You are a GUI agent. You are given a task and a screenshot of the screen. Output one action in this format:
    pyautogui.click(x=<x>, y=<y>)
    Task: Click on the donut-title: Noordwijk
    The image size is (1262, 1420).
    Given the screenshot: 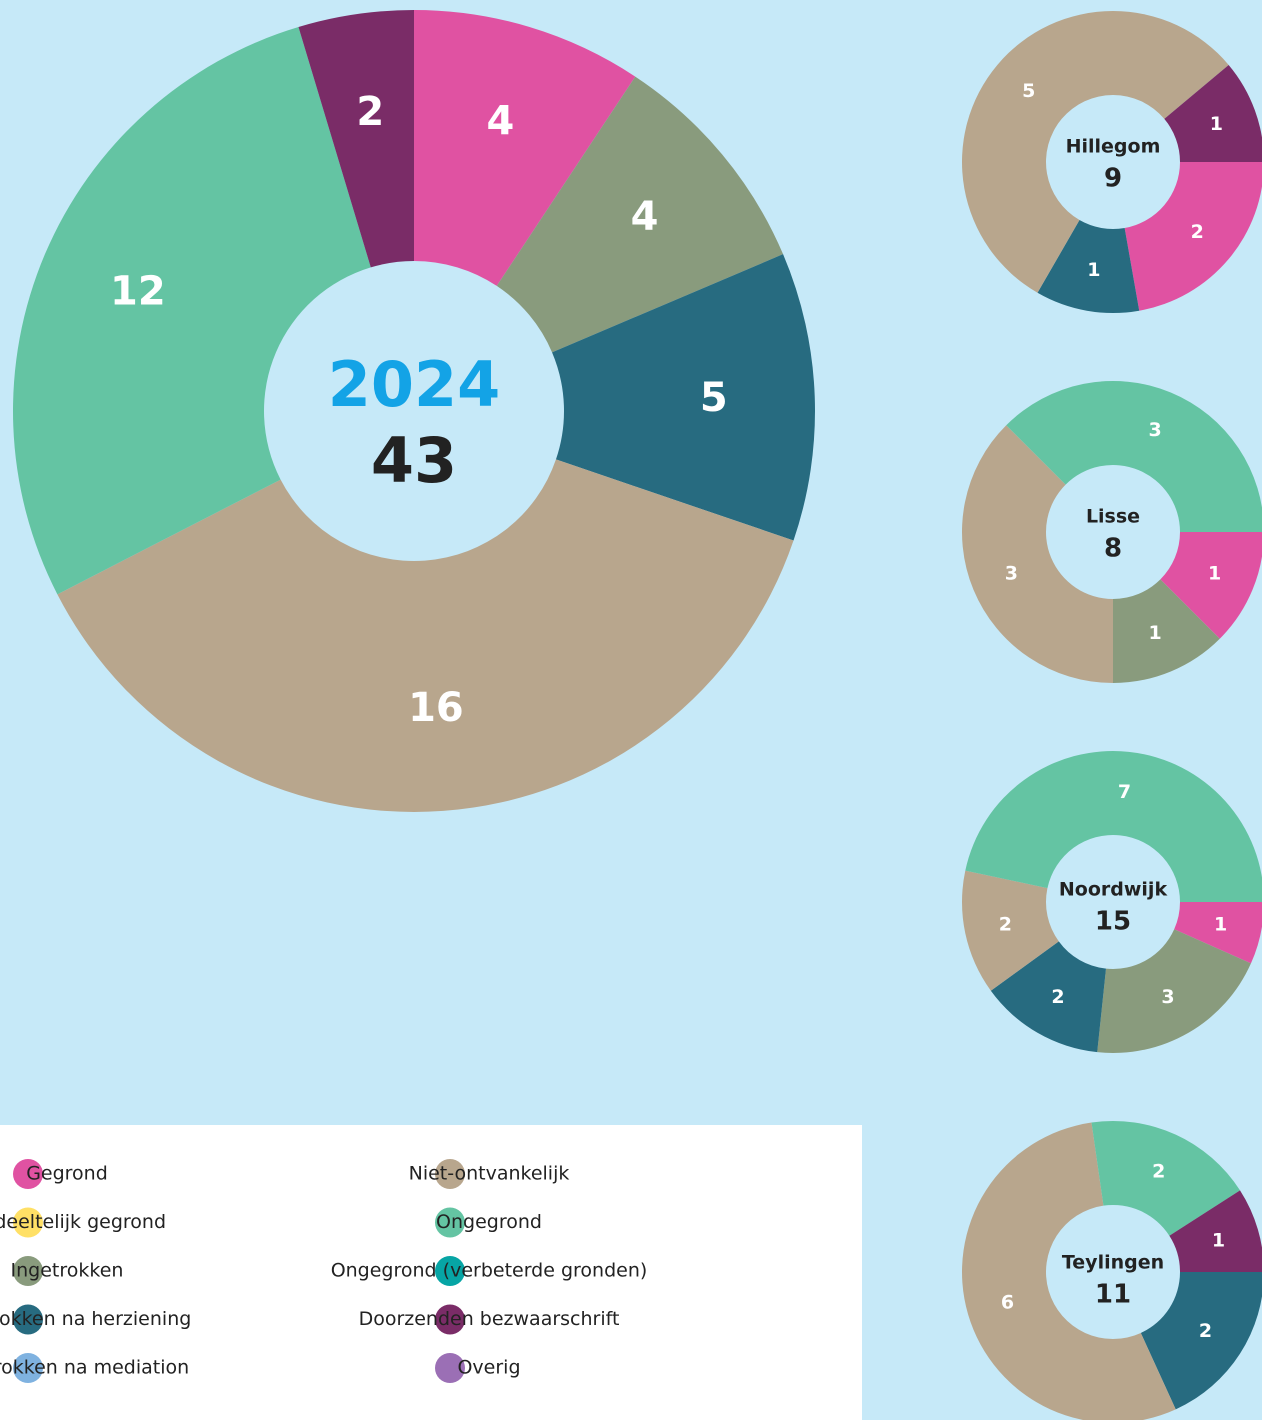 What is the action you would take?
    pyautogui.click(x=1113, y=890)
    